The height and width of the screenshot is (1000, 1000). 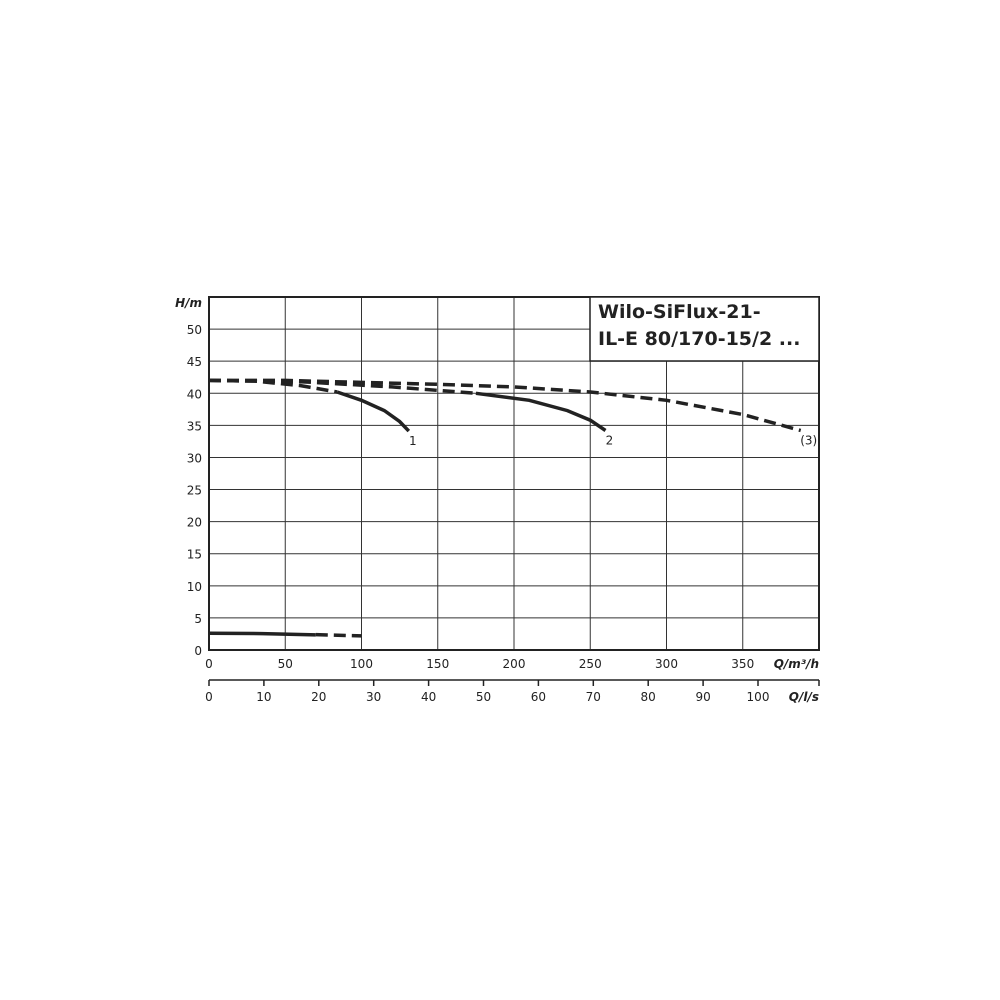 I want to click on y-tick-label: 30, so click(x=194, y=458).